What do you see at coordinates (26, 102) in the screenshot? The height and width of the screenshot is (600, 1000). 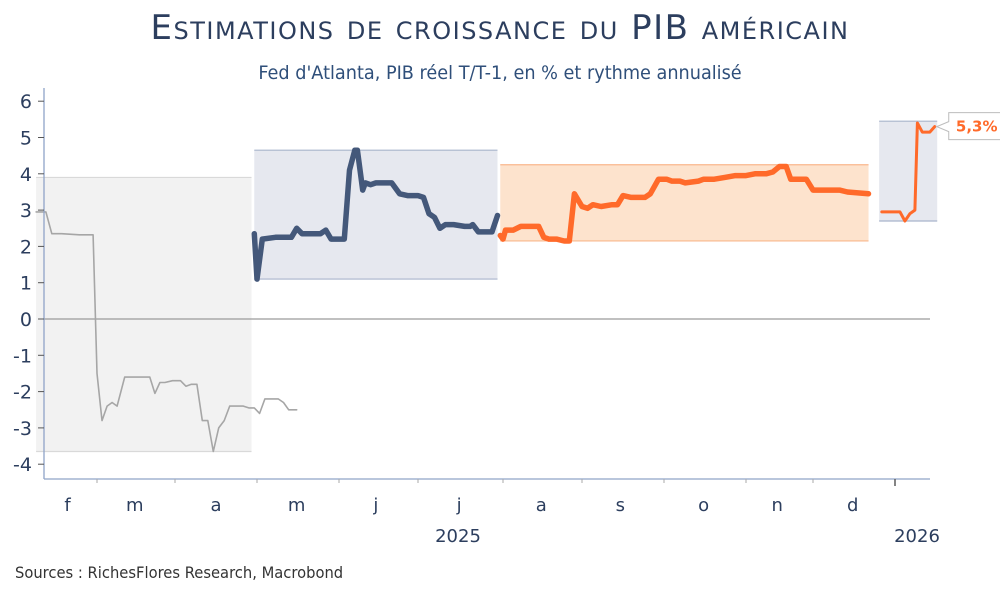 I see `y-tick-label: 6` at bounding box center [26, 102].